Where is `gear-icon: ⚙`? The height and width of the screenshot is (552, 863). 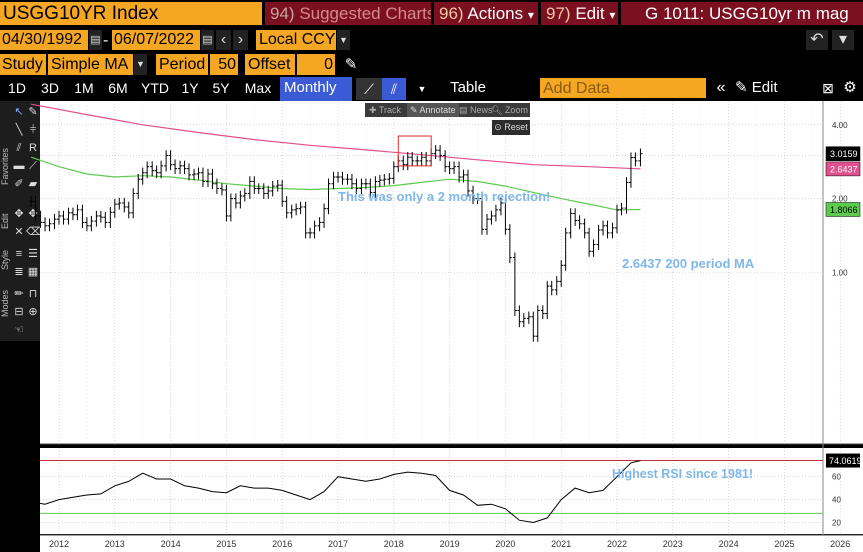
gear-icon: ⚙ is located at coordinates (850, 87).